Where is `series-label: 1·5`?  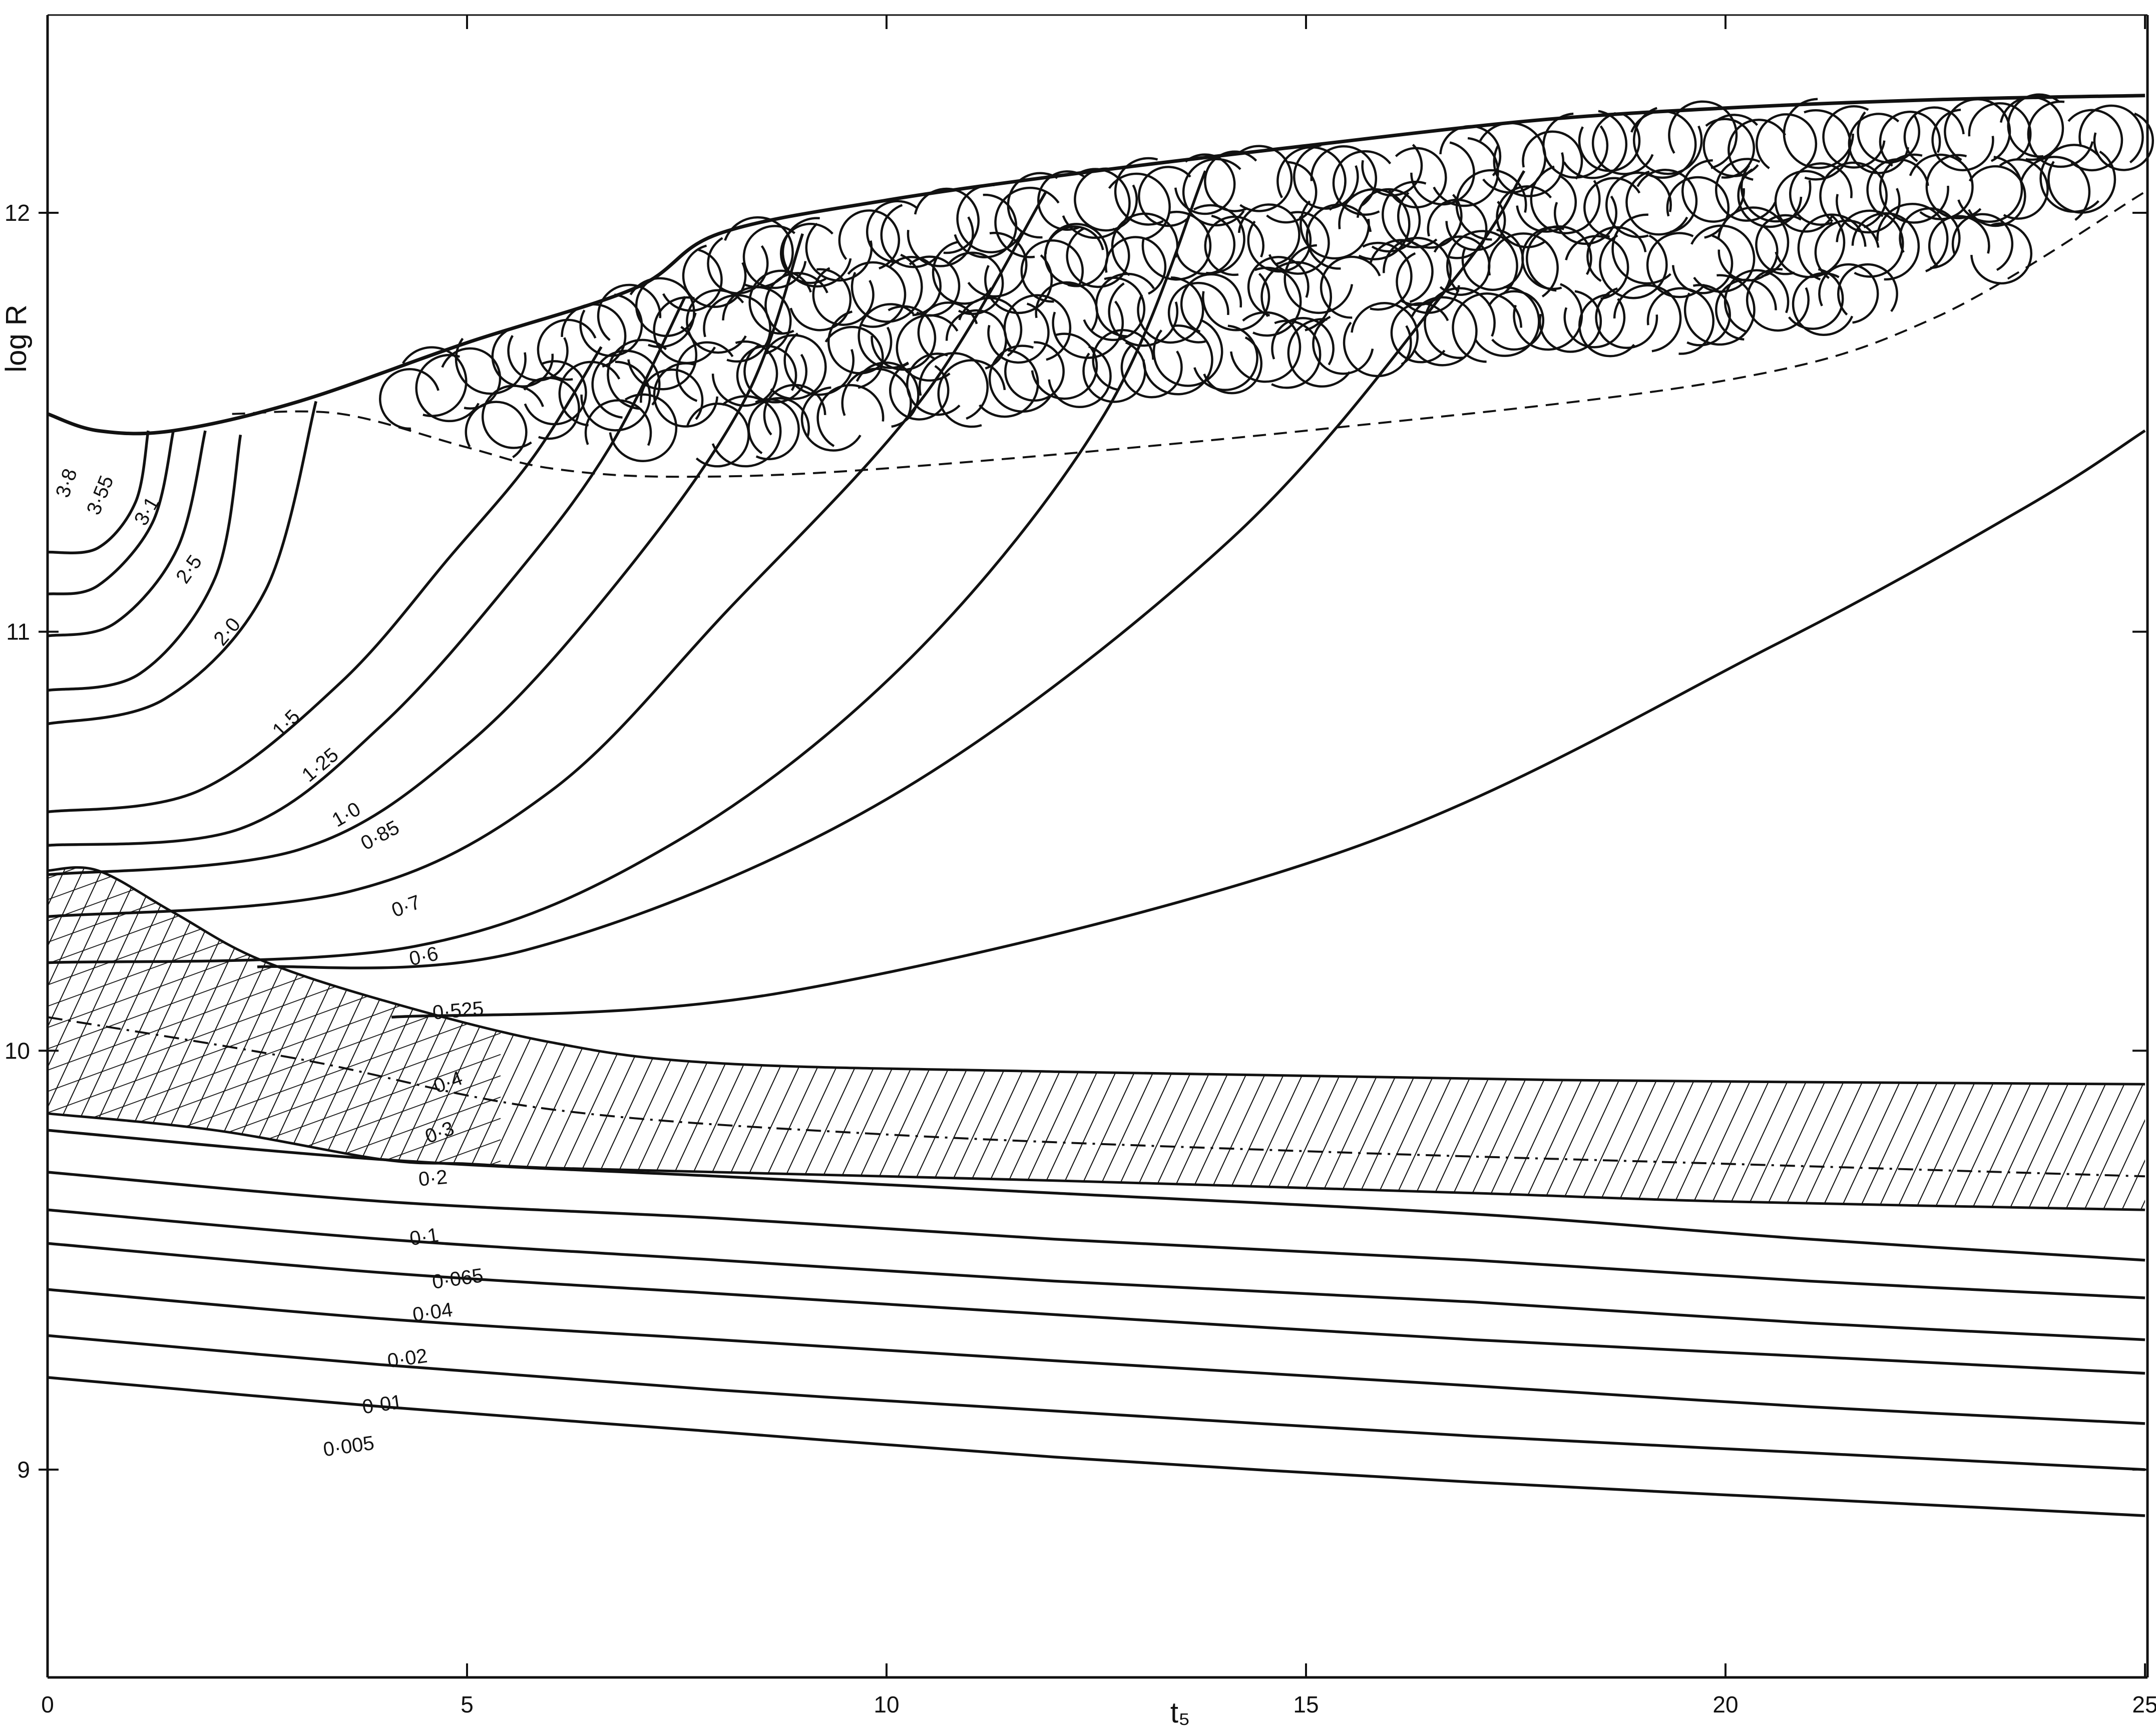 series-label: 1·5 is located at coordinates (286, 724).